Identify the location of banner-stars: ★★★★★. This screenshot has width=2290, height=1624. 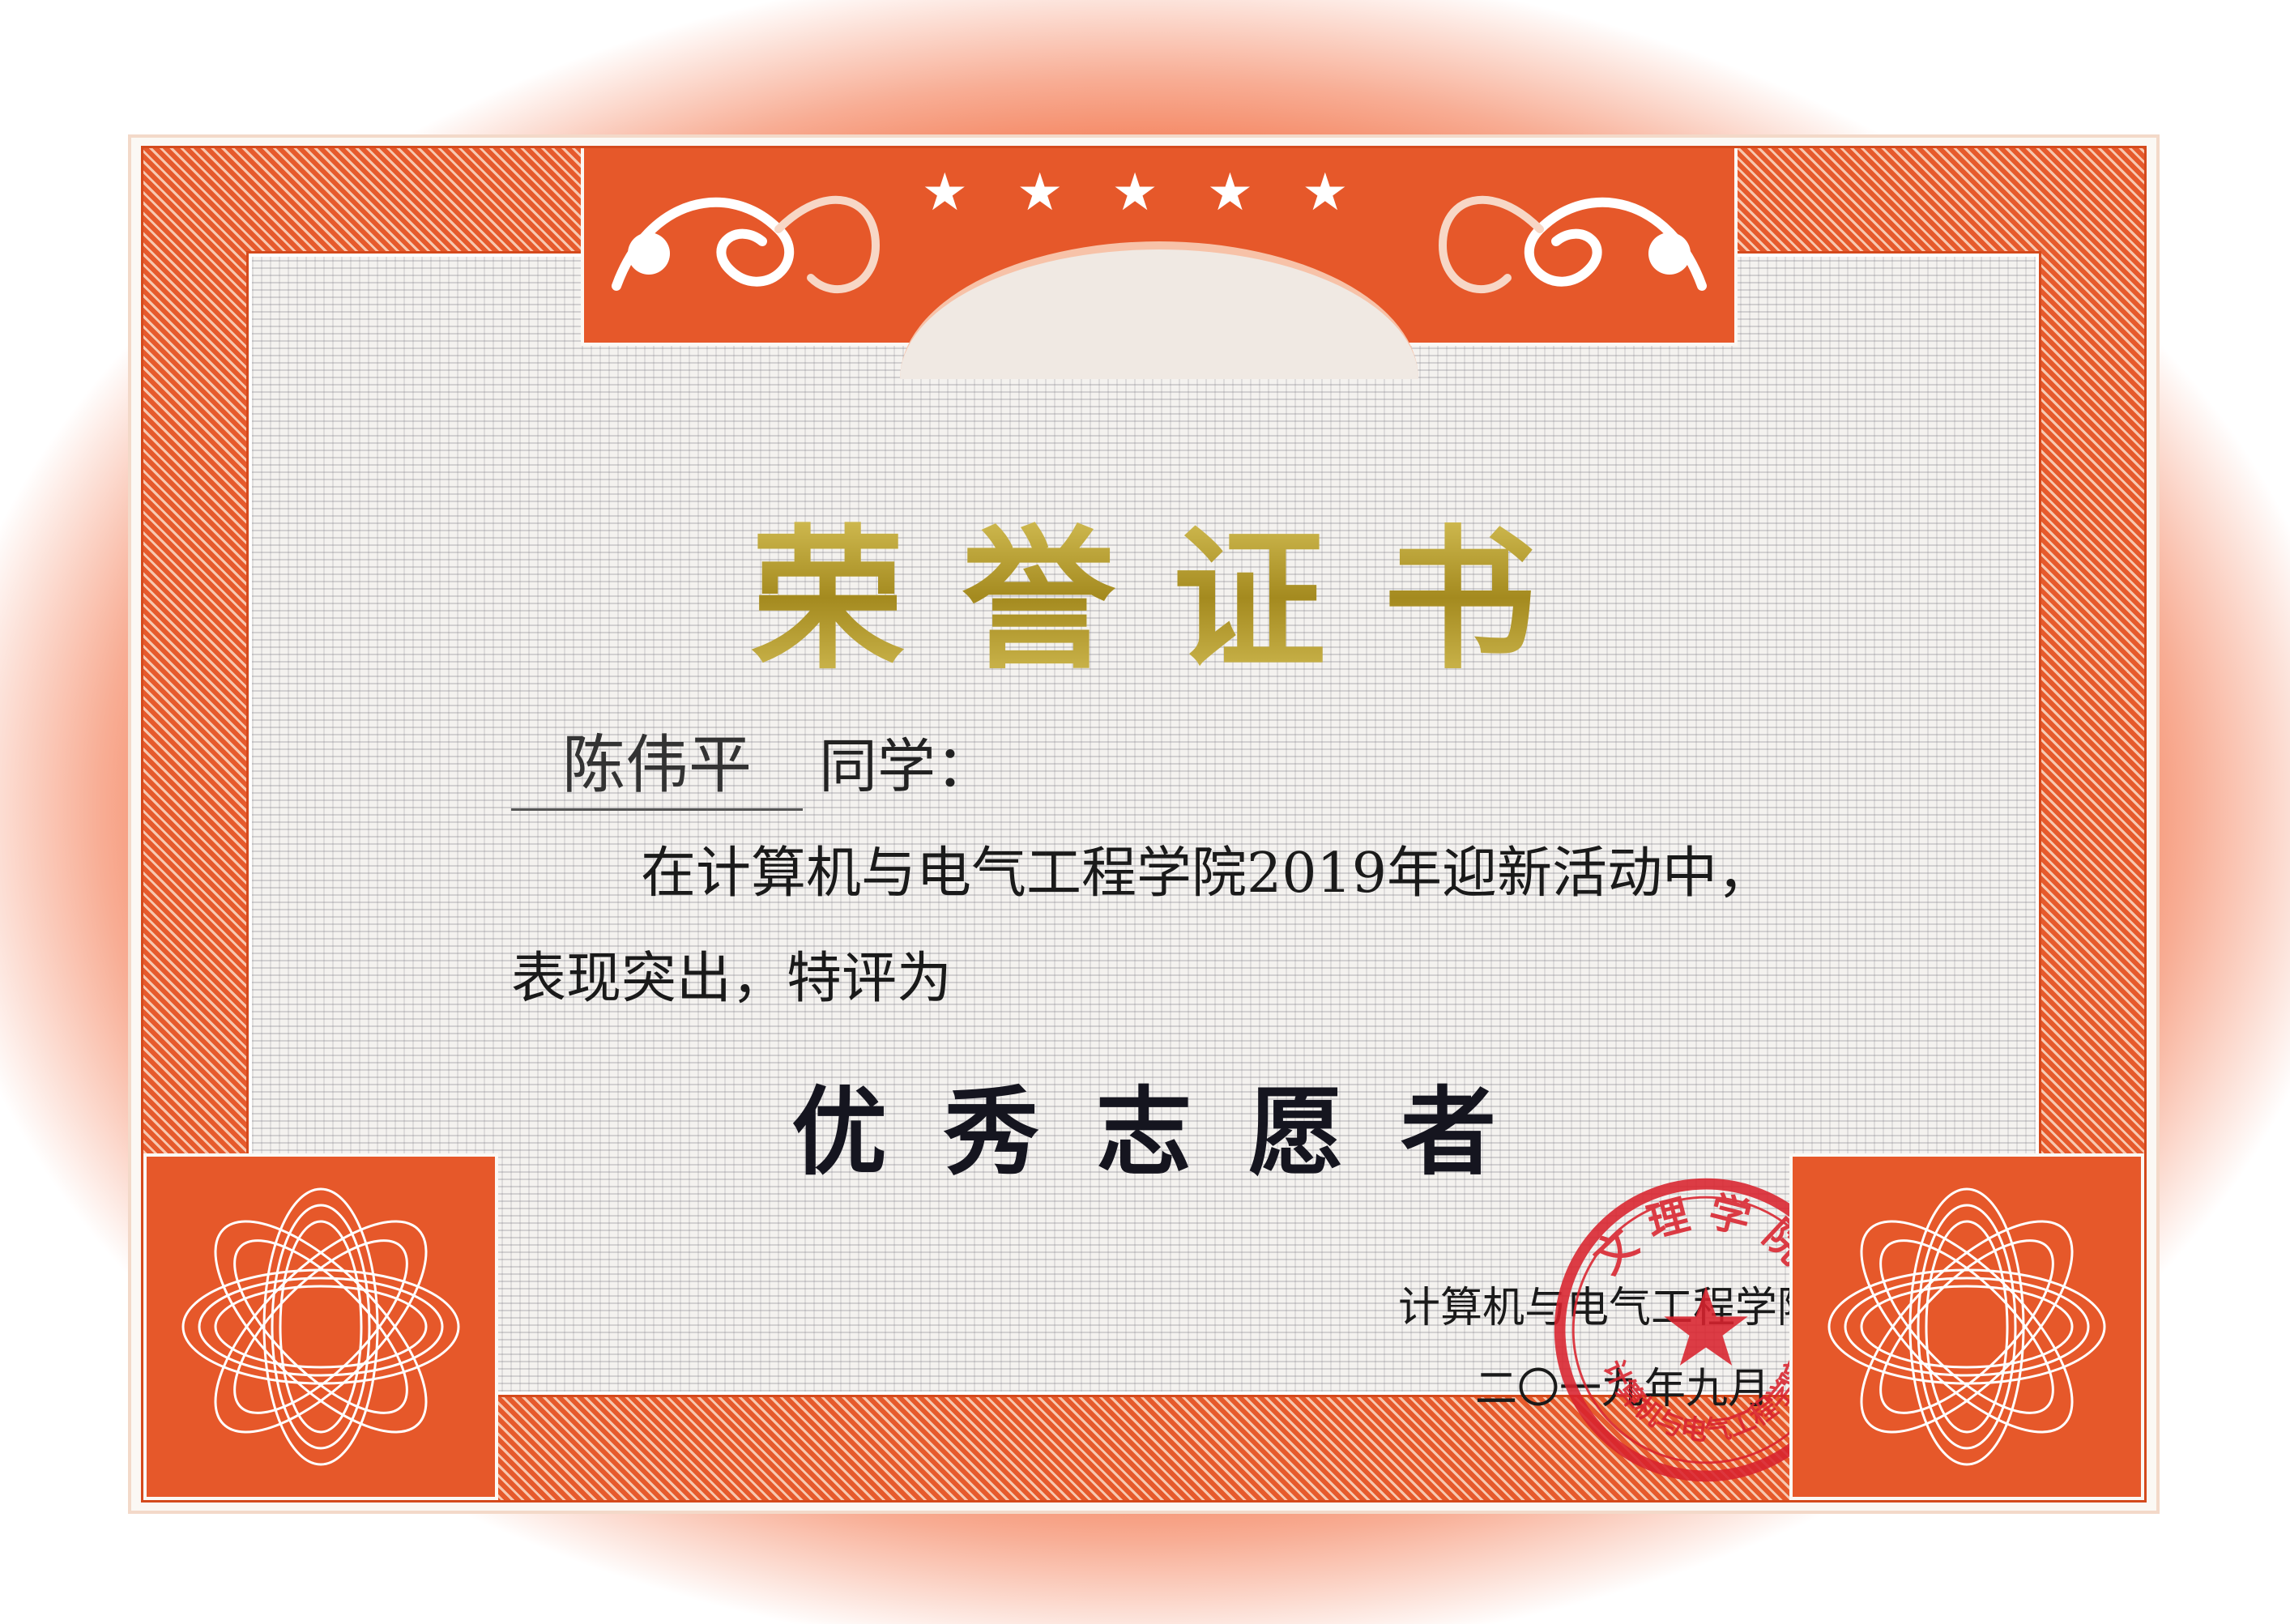
(1159, 193).